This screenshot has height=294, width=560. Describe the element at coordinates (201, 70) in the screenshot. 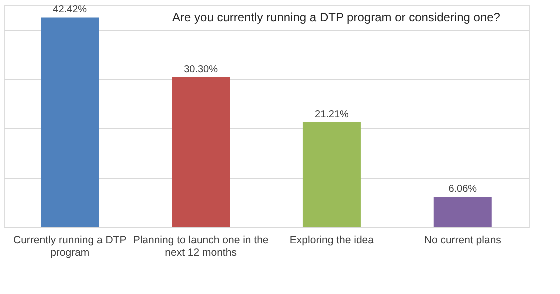

I see `data-label: 30.30%` at that location.